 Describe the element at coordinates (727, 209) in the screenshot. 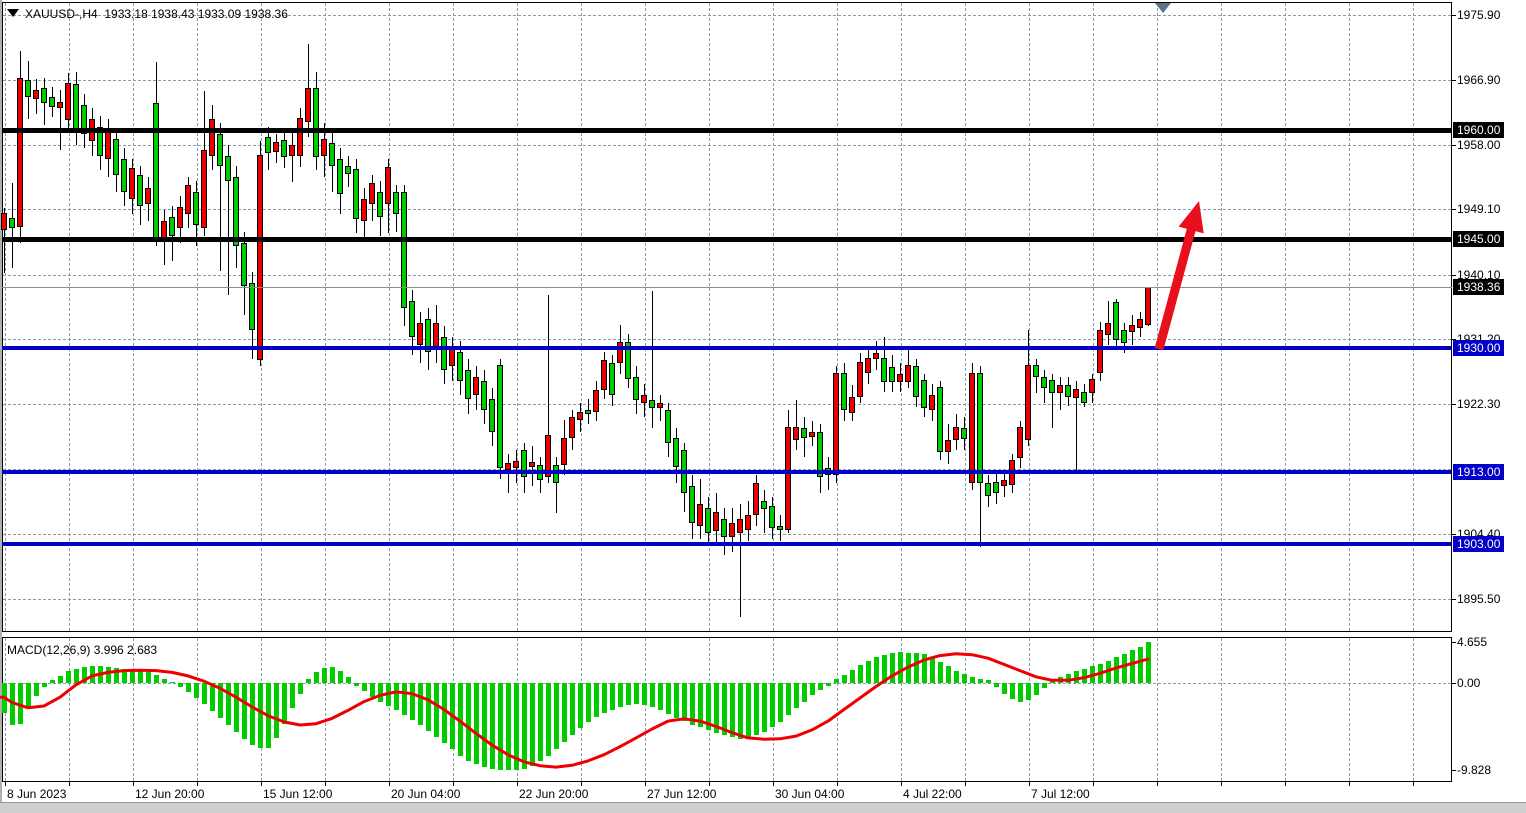

I see `horizontal-gridline` at that location.